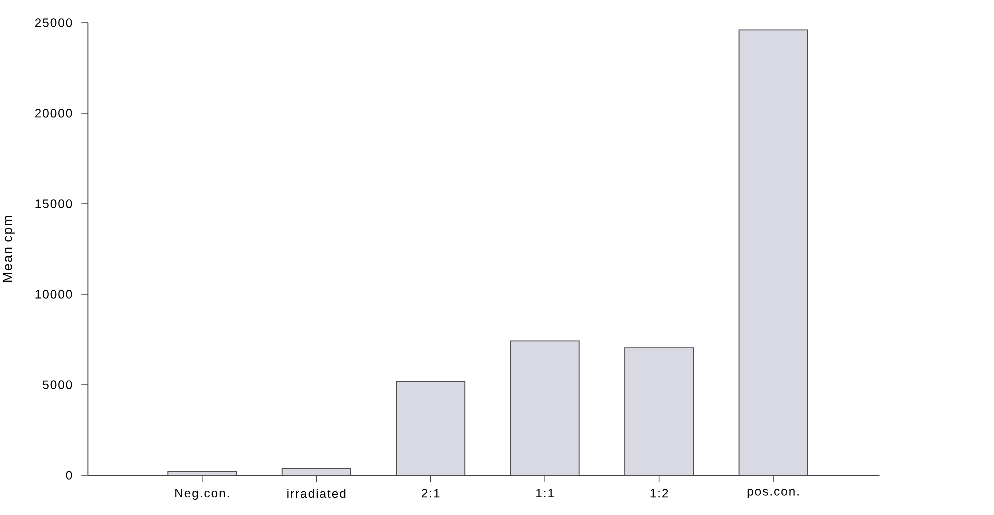  I want to click on x-tick-label: pos.con., so click(773, 493).